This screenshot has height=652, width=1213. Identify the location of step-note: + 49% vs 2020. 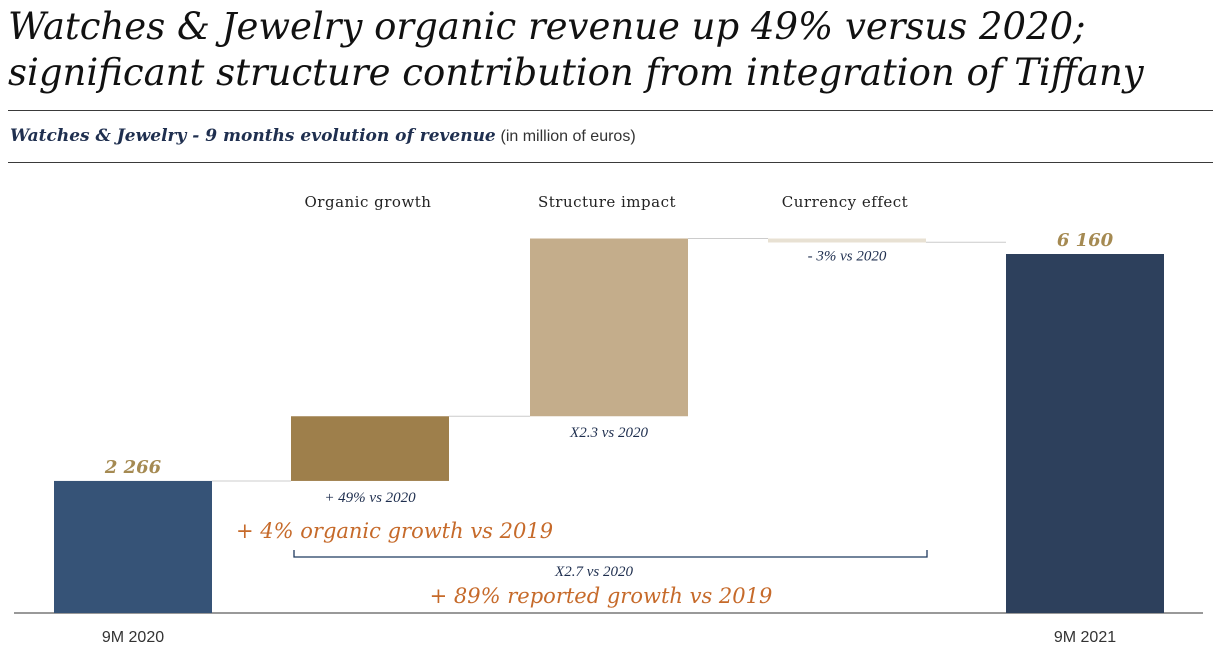
(370, 498).